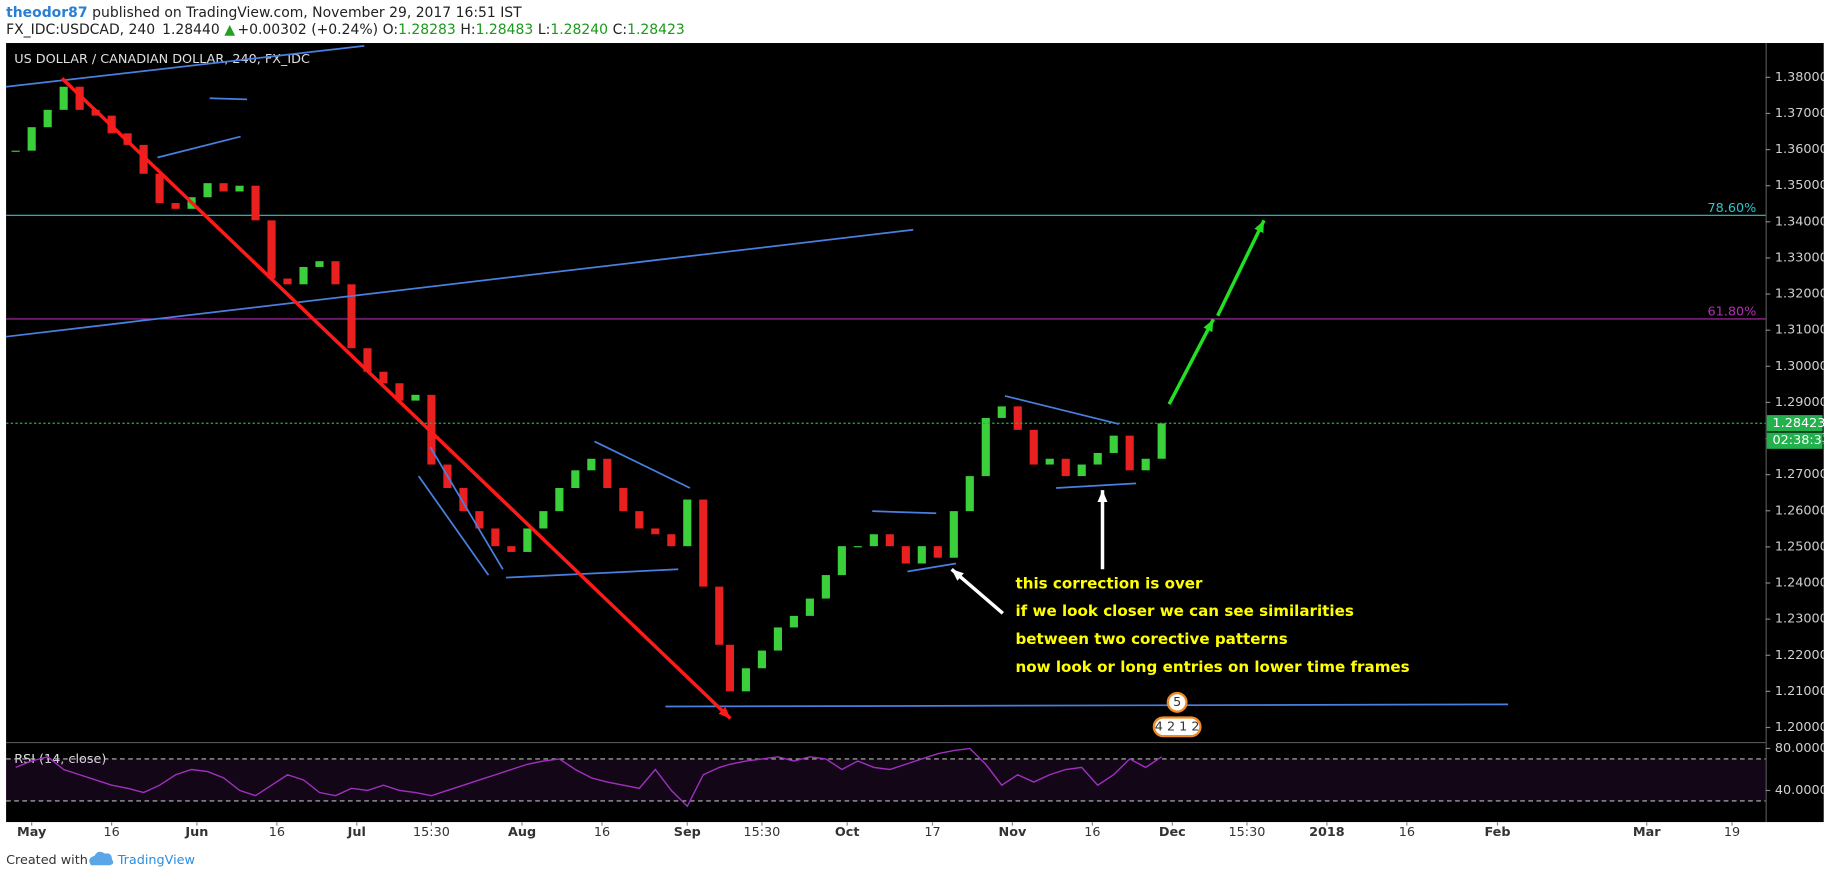 Image resolution: width=1824 pixels, height=878 pixels. What do you see at coordinates (1799, 366) in the screenshot?
I see `y-tick-label: 1.30000` at bounding box center [1799, 366].